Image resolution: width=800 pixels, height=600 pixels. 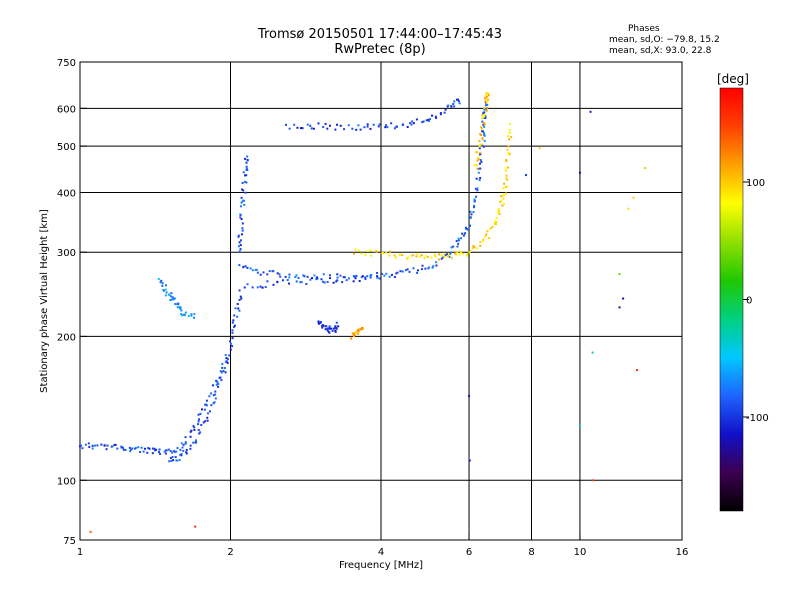 What do you see at coordinates (580, 552) in the screenshot?
I see `x-tick-label: 10` at bounding box center [580, 552].